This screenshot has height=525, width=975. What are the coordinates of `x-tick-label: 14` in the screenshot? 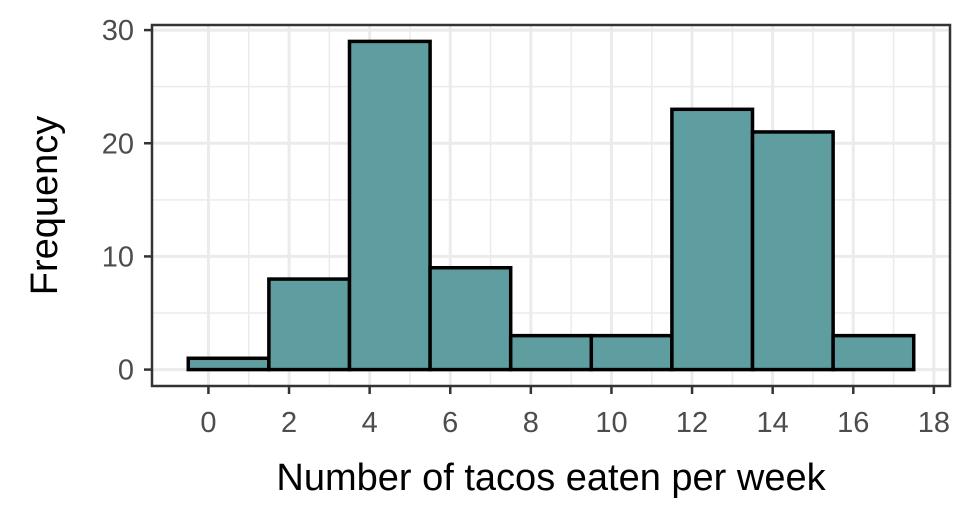 It's located at (773, 423).